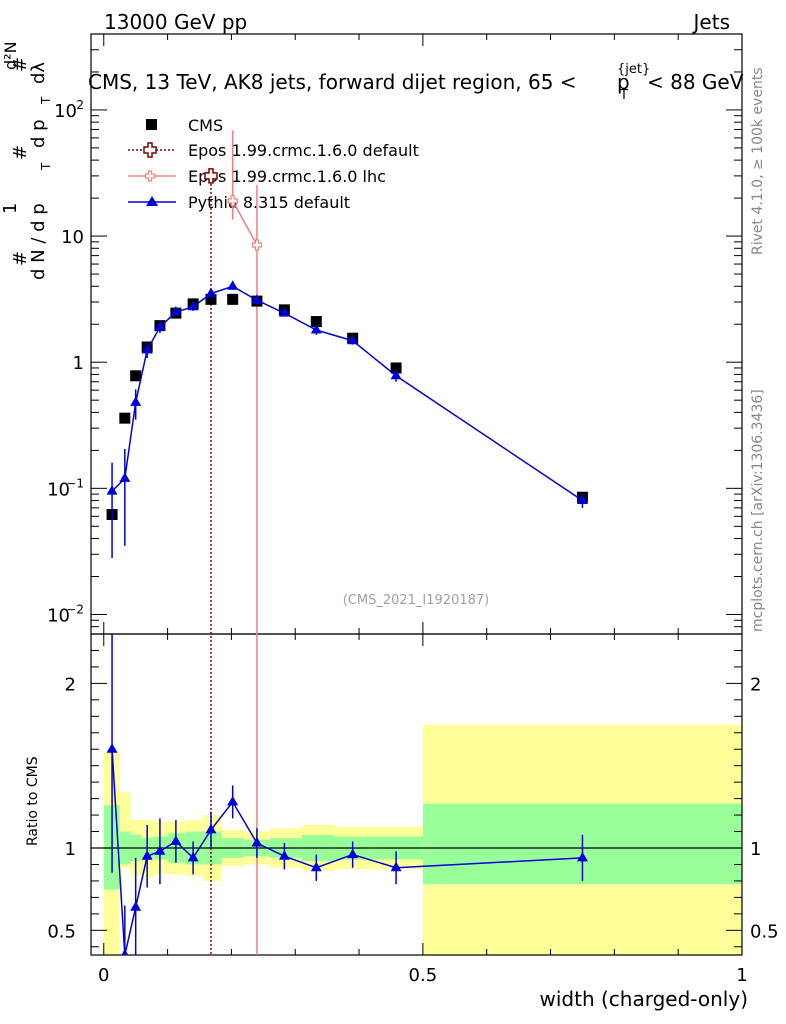 This screenshot has width=786, height=1024. What do you see at coordinates (10, 55) in the screenshot?
I see `ylabel-d2n: d²N` at bounding box center [10, 55].